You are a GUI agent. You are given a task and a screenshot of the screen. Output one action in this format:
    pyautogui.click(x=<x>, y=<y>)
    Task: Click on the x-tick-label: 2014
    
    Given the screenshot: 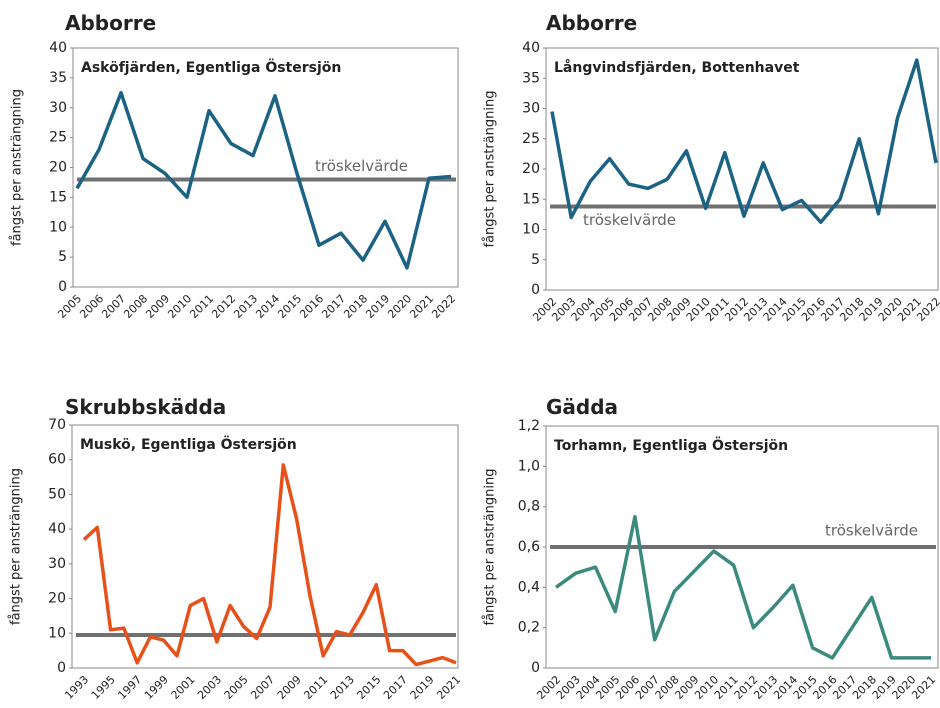 What is the action you would take?
    pyautogui.click(x=267, y=306)
    